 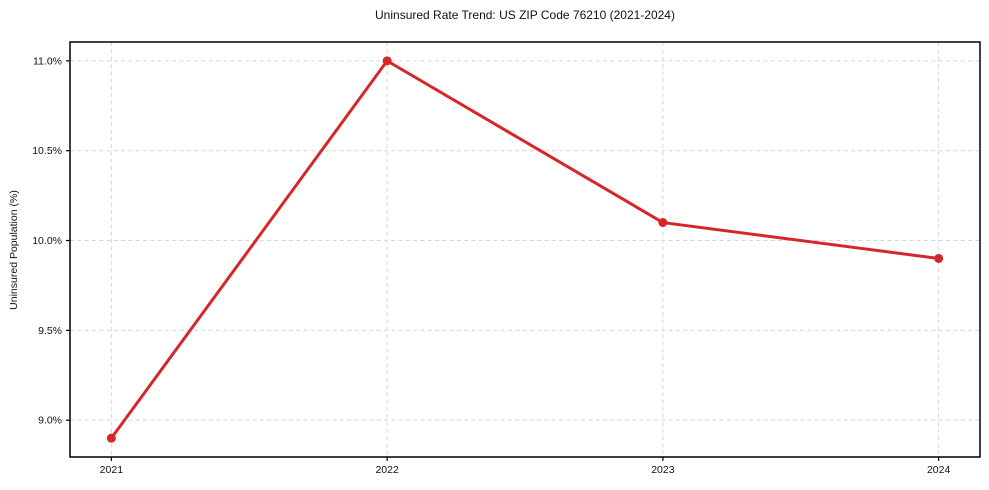 What do you see at coordinates (939, 258) in the screenshot?
I see `data-point-2024` at bounding box center [939, 258].